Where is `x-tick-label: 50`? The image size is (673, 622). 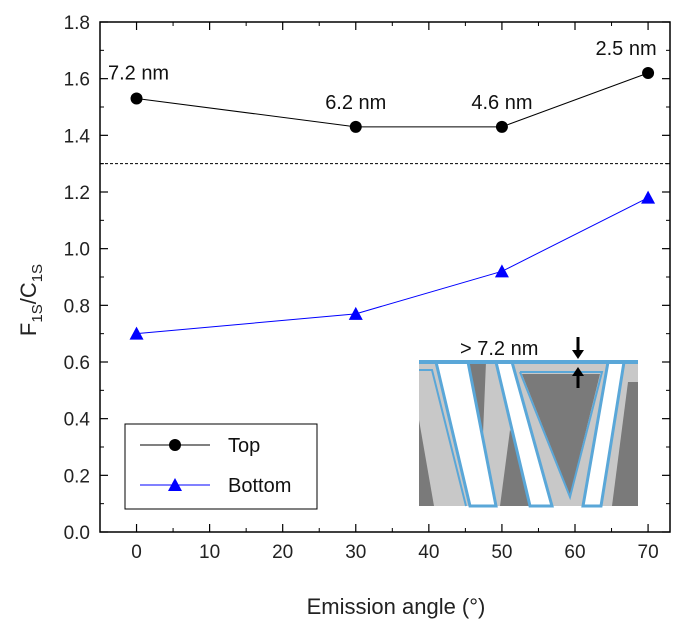
x-tick-label: 50 is located at coordinates (501, 552).